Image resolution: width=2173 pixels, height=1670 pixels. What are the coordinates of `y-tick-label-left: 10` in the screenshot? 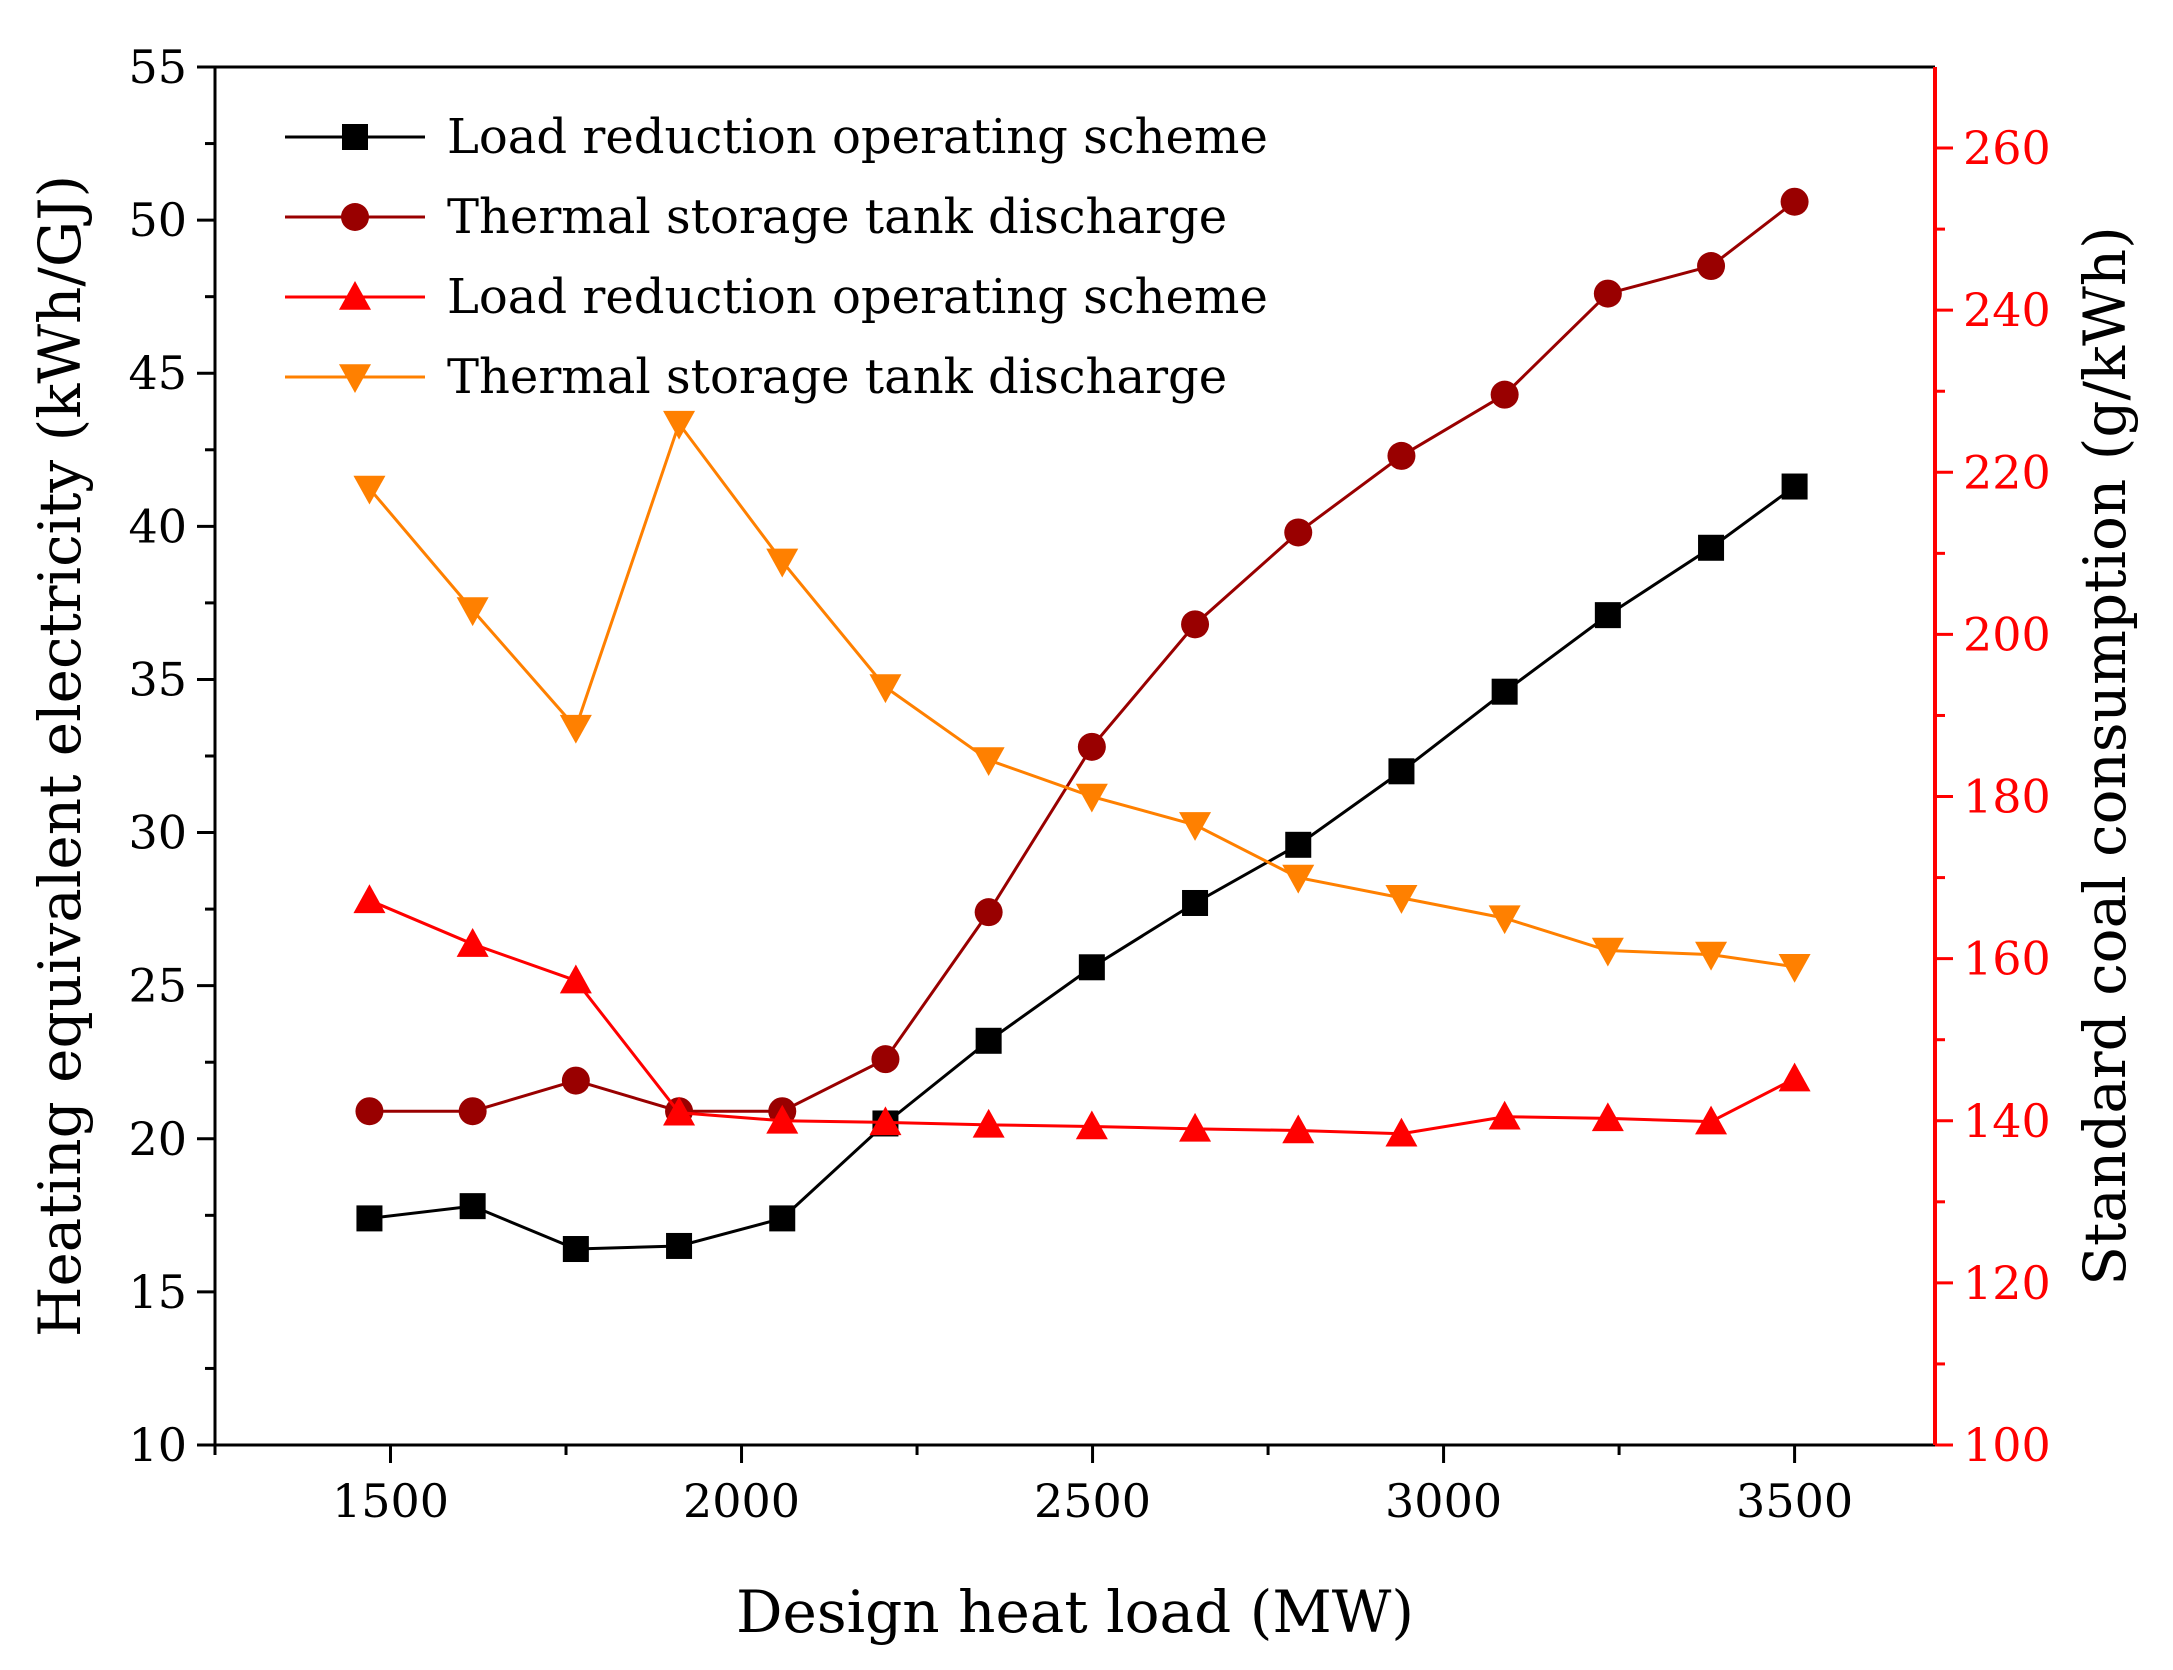 It's located at (157, 1445).